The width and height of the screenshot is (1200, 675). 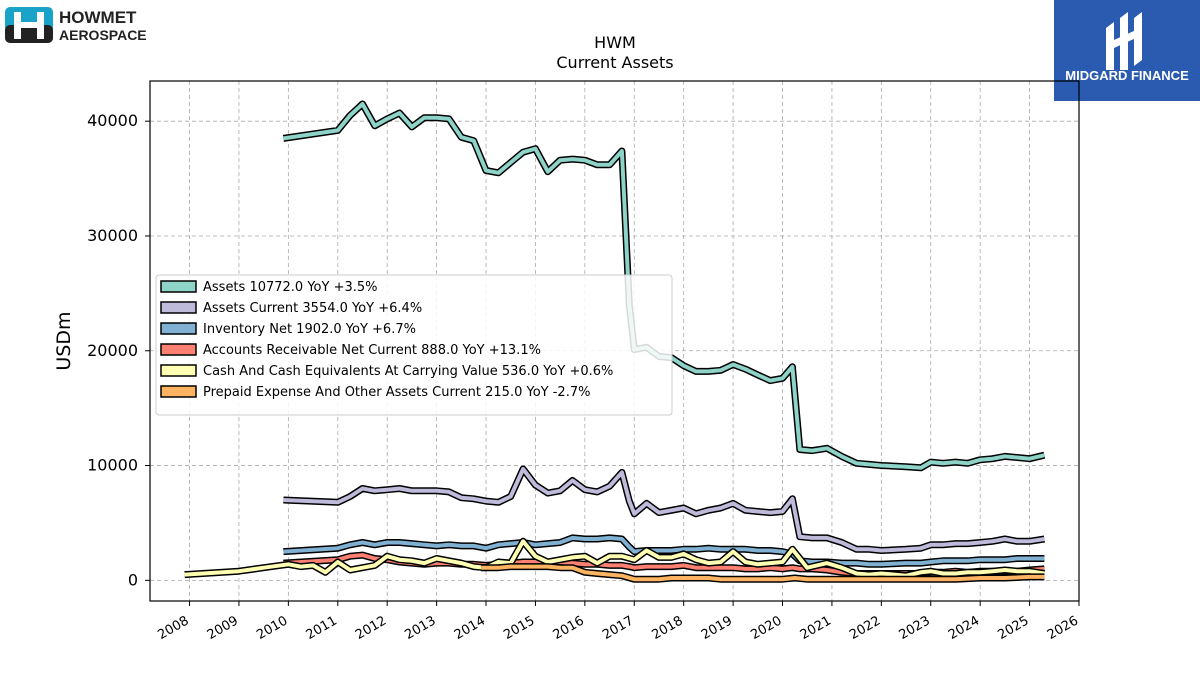 What do you see at coordinates (816, 628) in the screenshot?
I see `x-tick-label: 2021` at bounding box center [816, 628].